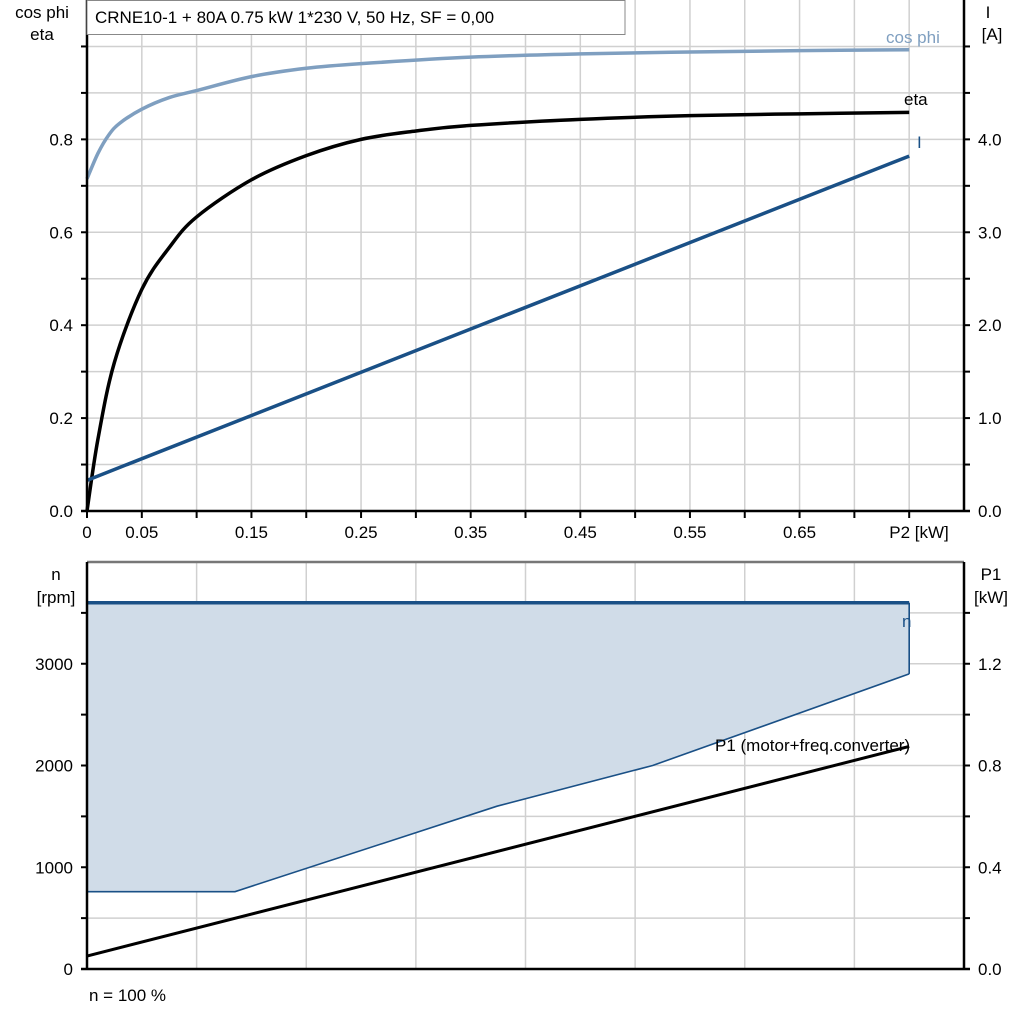  I want to click on x-tick-label: 0.05, so click(141, 532).